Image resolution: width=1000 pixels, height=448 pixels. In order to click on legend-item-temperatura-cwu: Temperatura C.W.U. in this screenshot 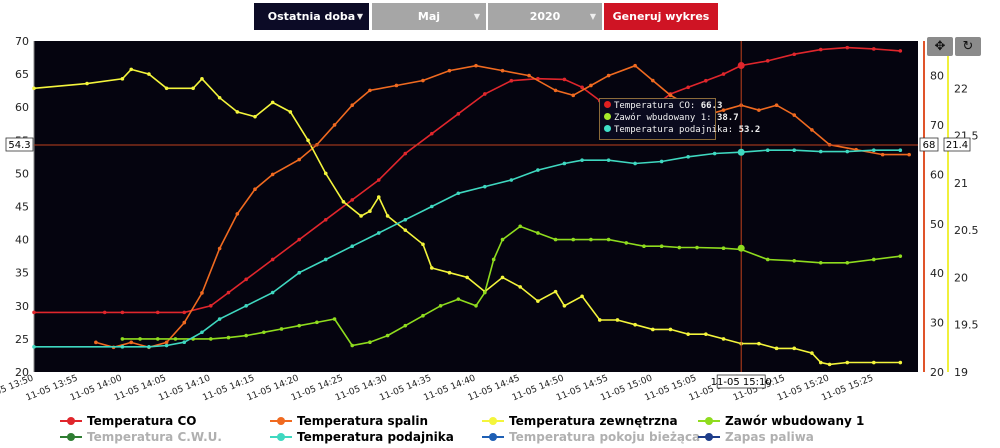, I will do `click(141, 437)`.